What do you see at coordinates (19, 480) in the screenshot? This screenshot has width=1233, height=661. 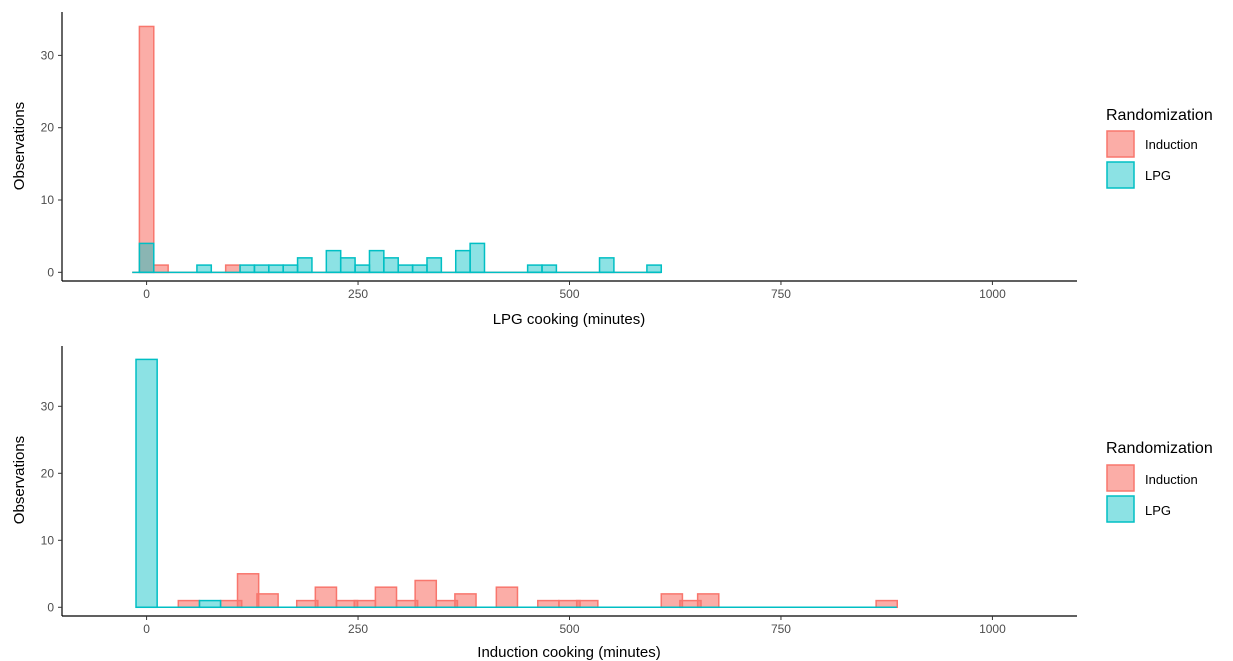 I see `panel-2-y-axis-title: Observations` at bounding box center [19, 480].